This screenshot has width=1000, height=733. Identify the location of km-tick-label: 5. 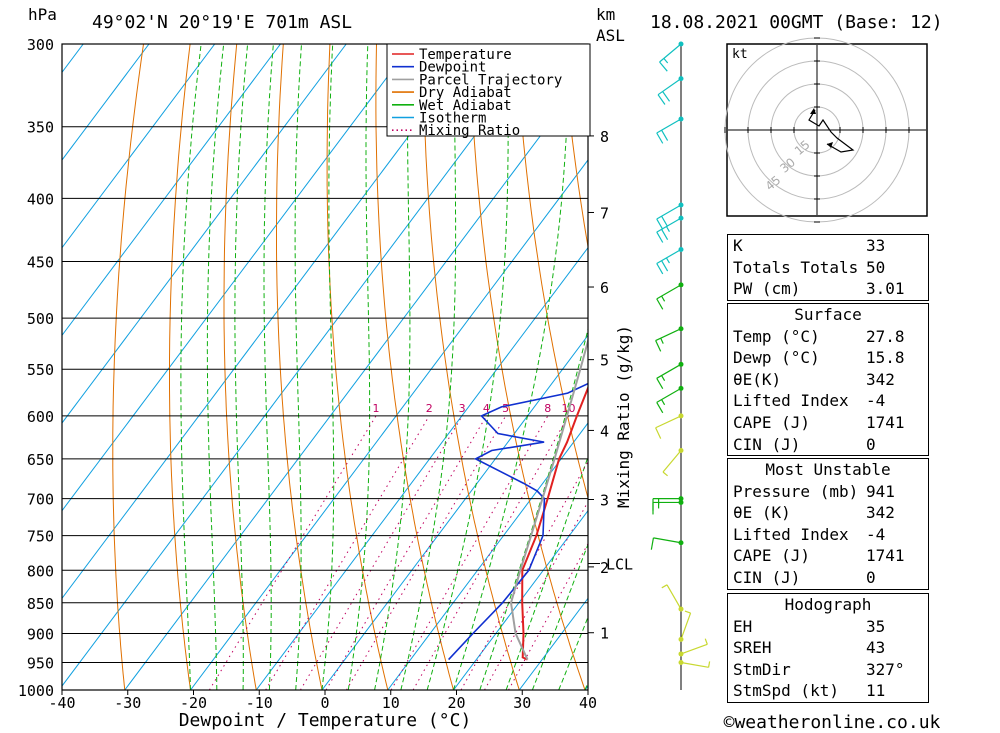
(604, 361).